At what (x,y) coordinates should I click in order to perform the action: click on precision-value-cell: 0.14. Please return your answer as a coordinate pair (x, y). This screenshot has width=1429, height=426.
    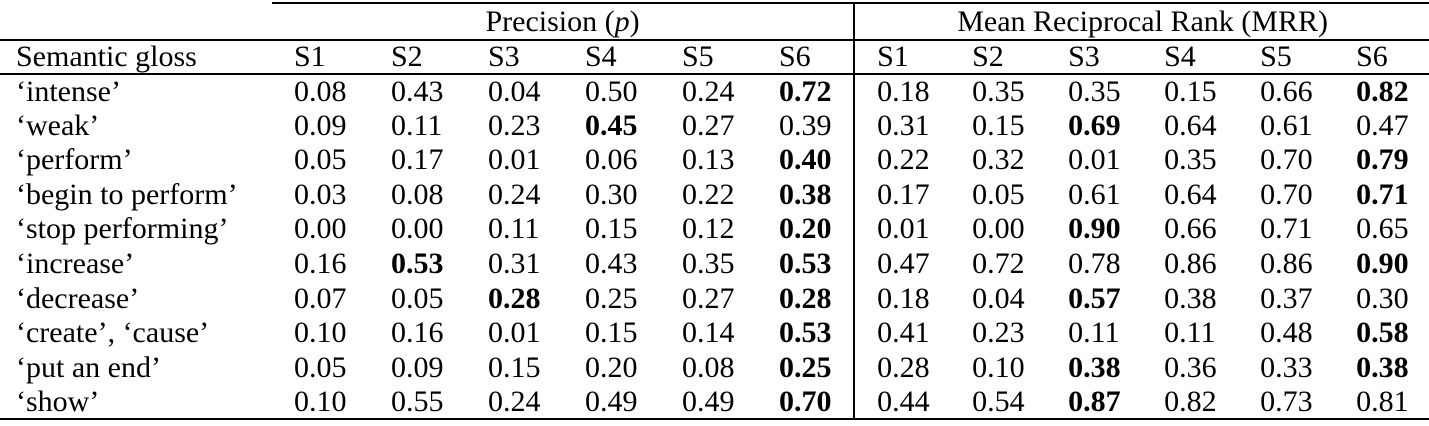
    Looking at the image, I should click on (708, 333).